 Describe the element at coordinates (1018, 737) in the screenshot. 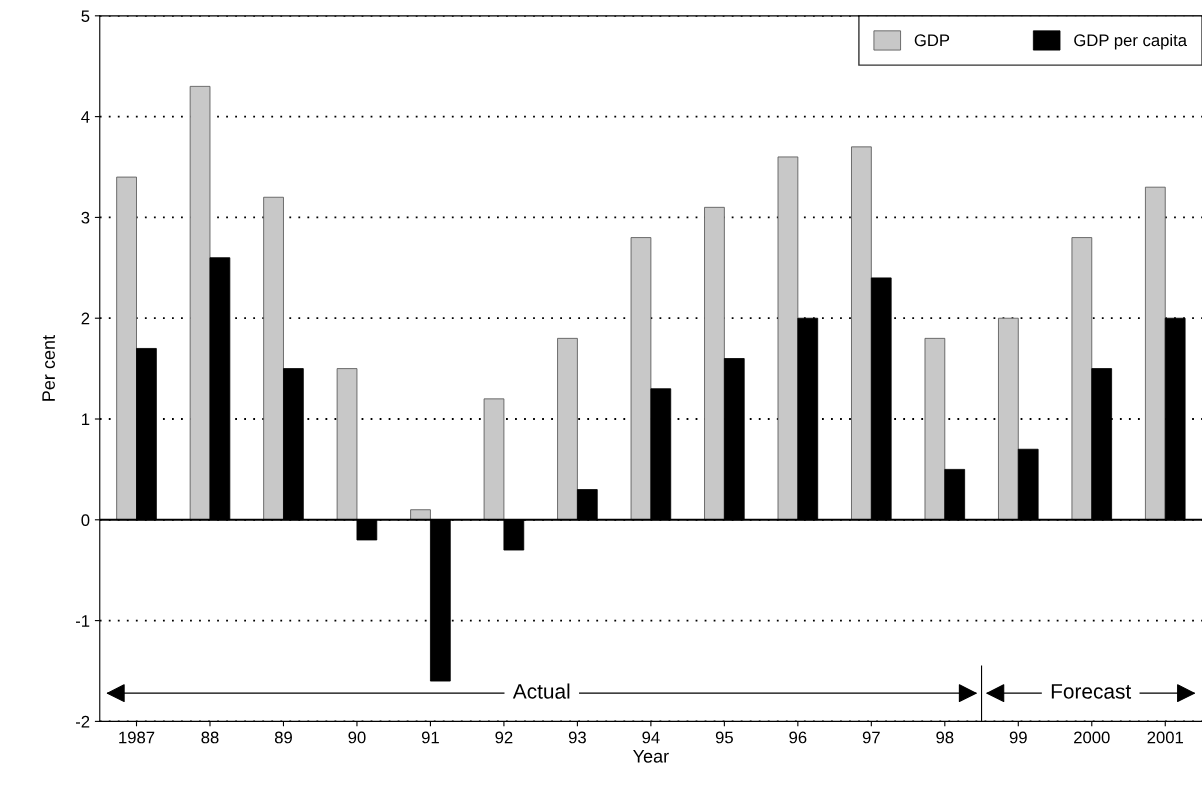

I see `x-tick-label: 99` at that location.